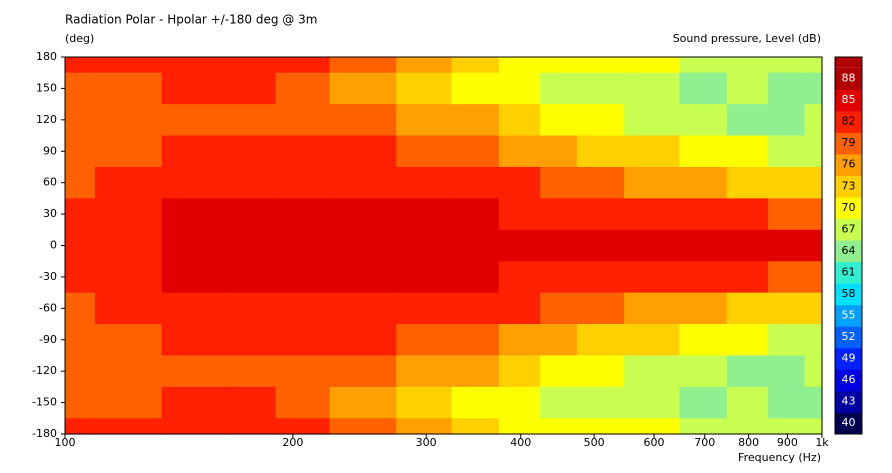 Image resolution: width=892 pixels, height=473 pixels. I want to click on x-tick-label: 700, so click(704, 442).